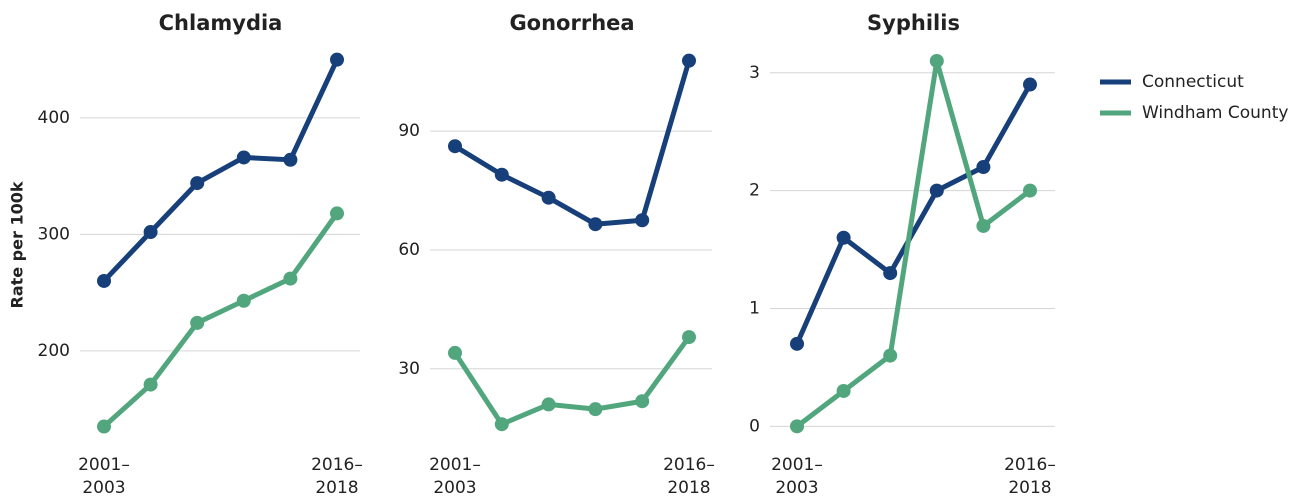  I want to click on y-tick-label: 90, so click(409, 131).